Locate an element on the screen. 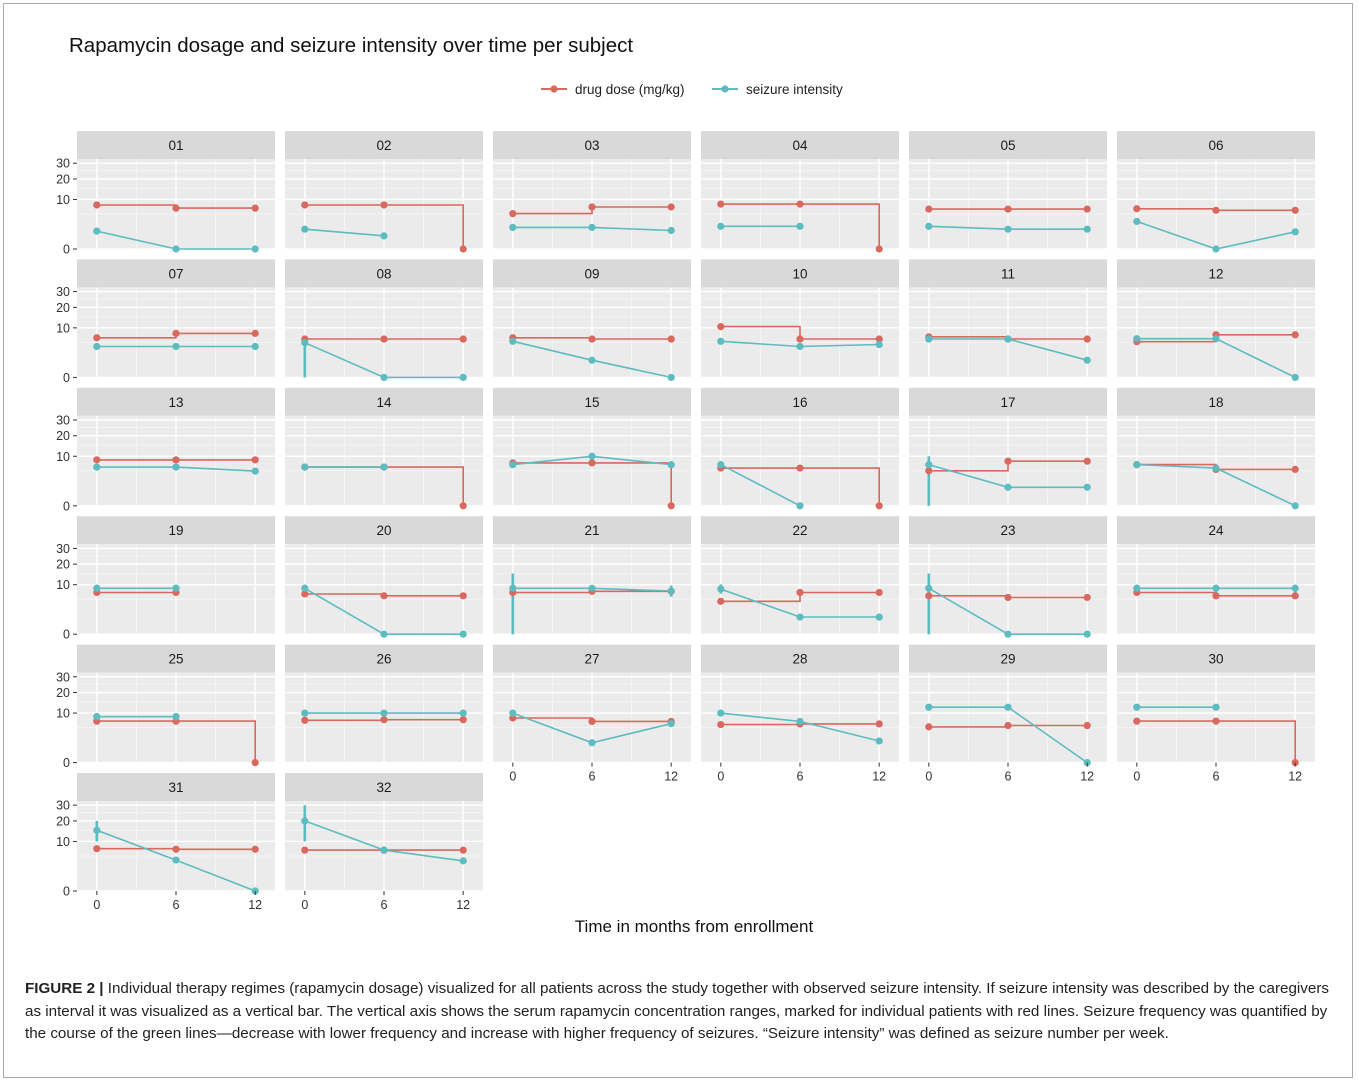 Image resolution: width=1358 pixels, height=1083 pixels. facet-panel-04: 04 is located at coordinates (800, 192).